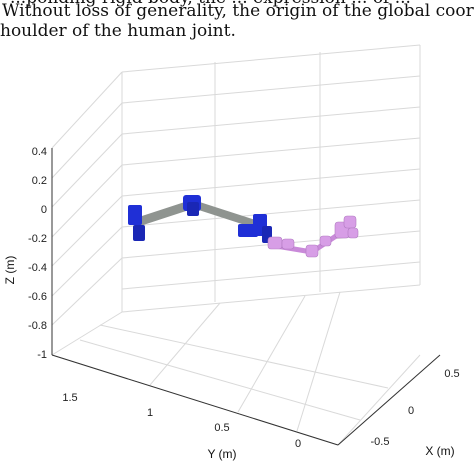  Describe the element at coordinates (150, 413) in the screenshot. I see `y-tick-1: 1` at that location.